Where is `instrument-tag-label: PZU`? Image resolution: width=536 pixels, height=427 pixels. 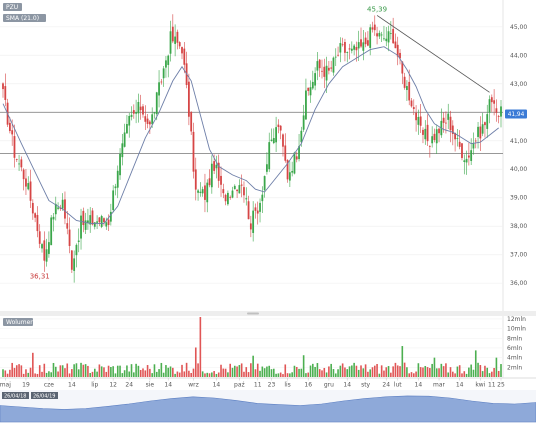
instrument-tag-label: PZU is located at coordinates (12, 7).